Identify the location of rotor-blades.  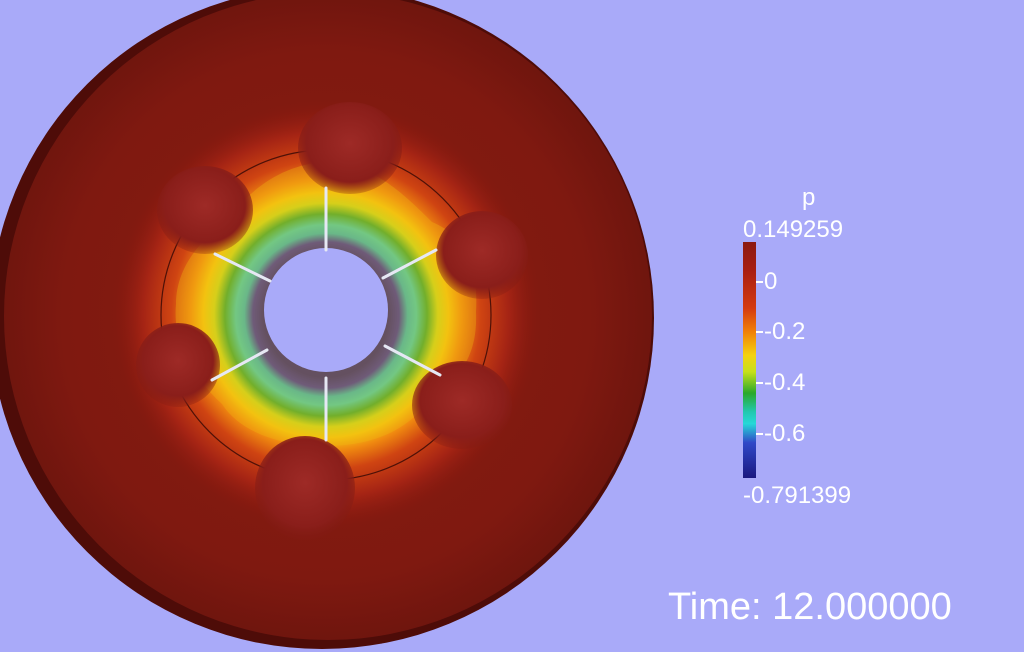
(326, 314).